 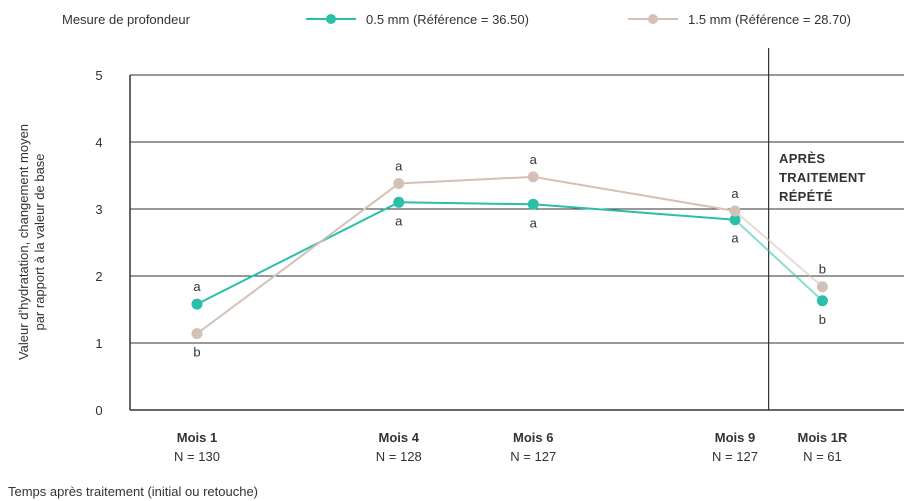 I want to click on y-tick-label: 1, so click(x=98, y=343).